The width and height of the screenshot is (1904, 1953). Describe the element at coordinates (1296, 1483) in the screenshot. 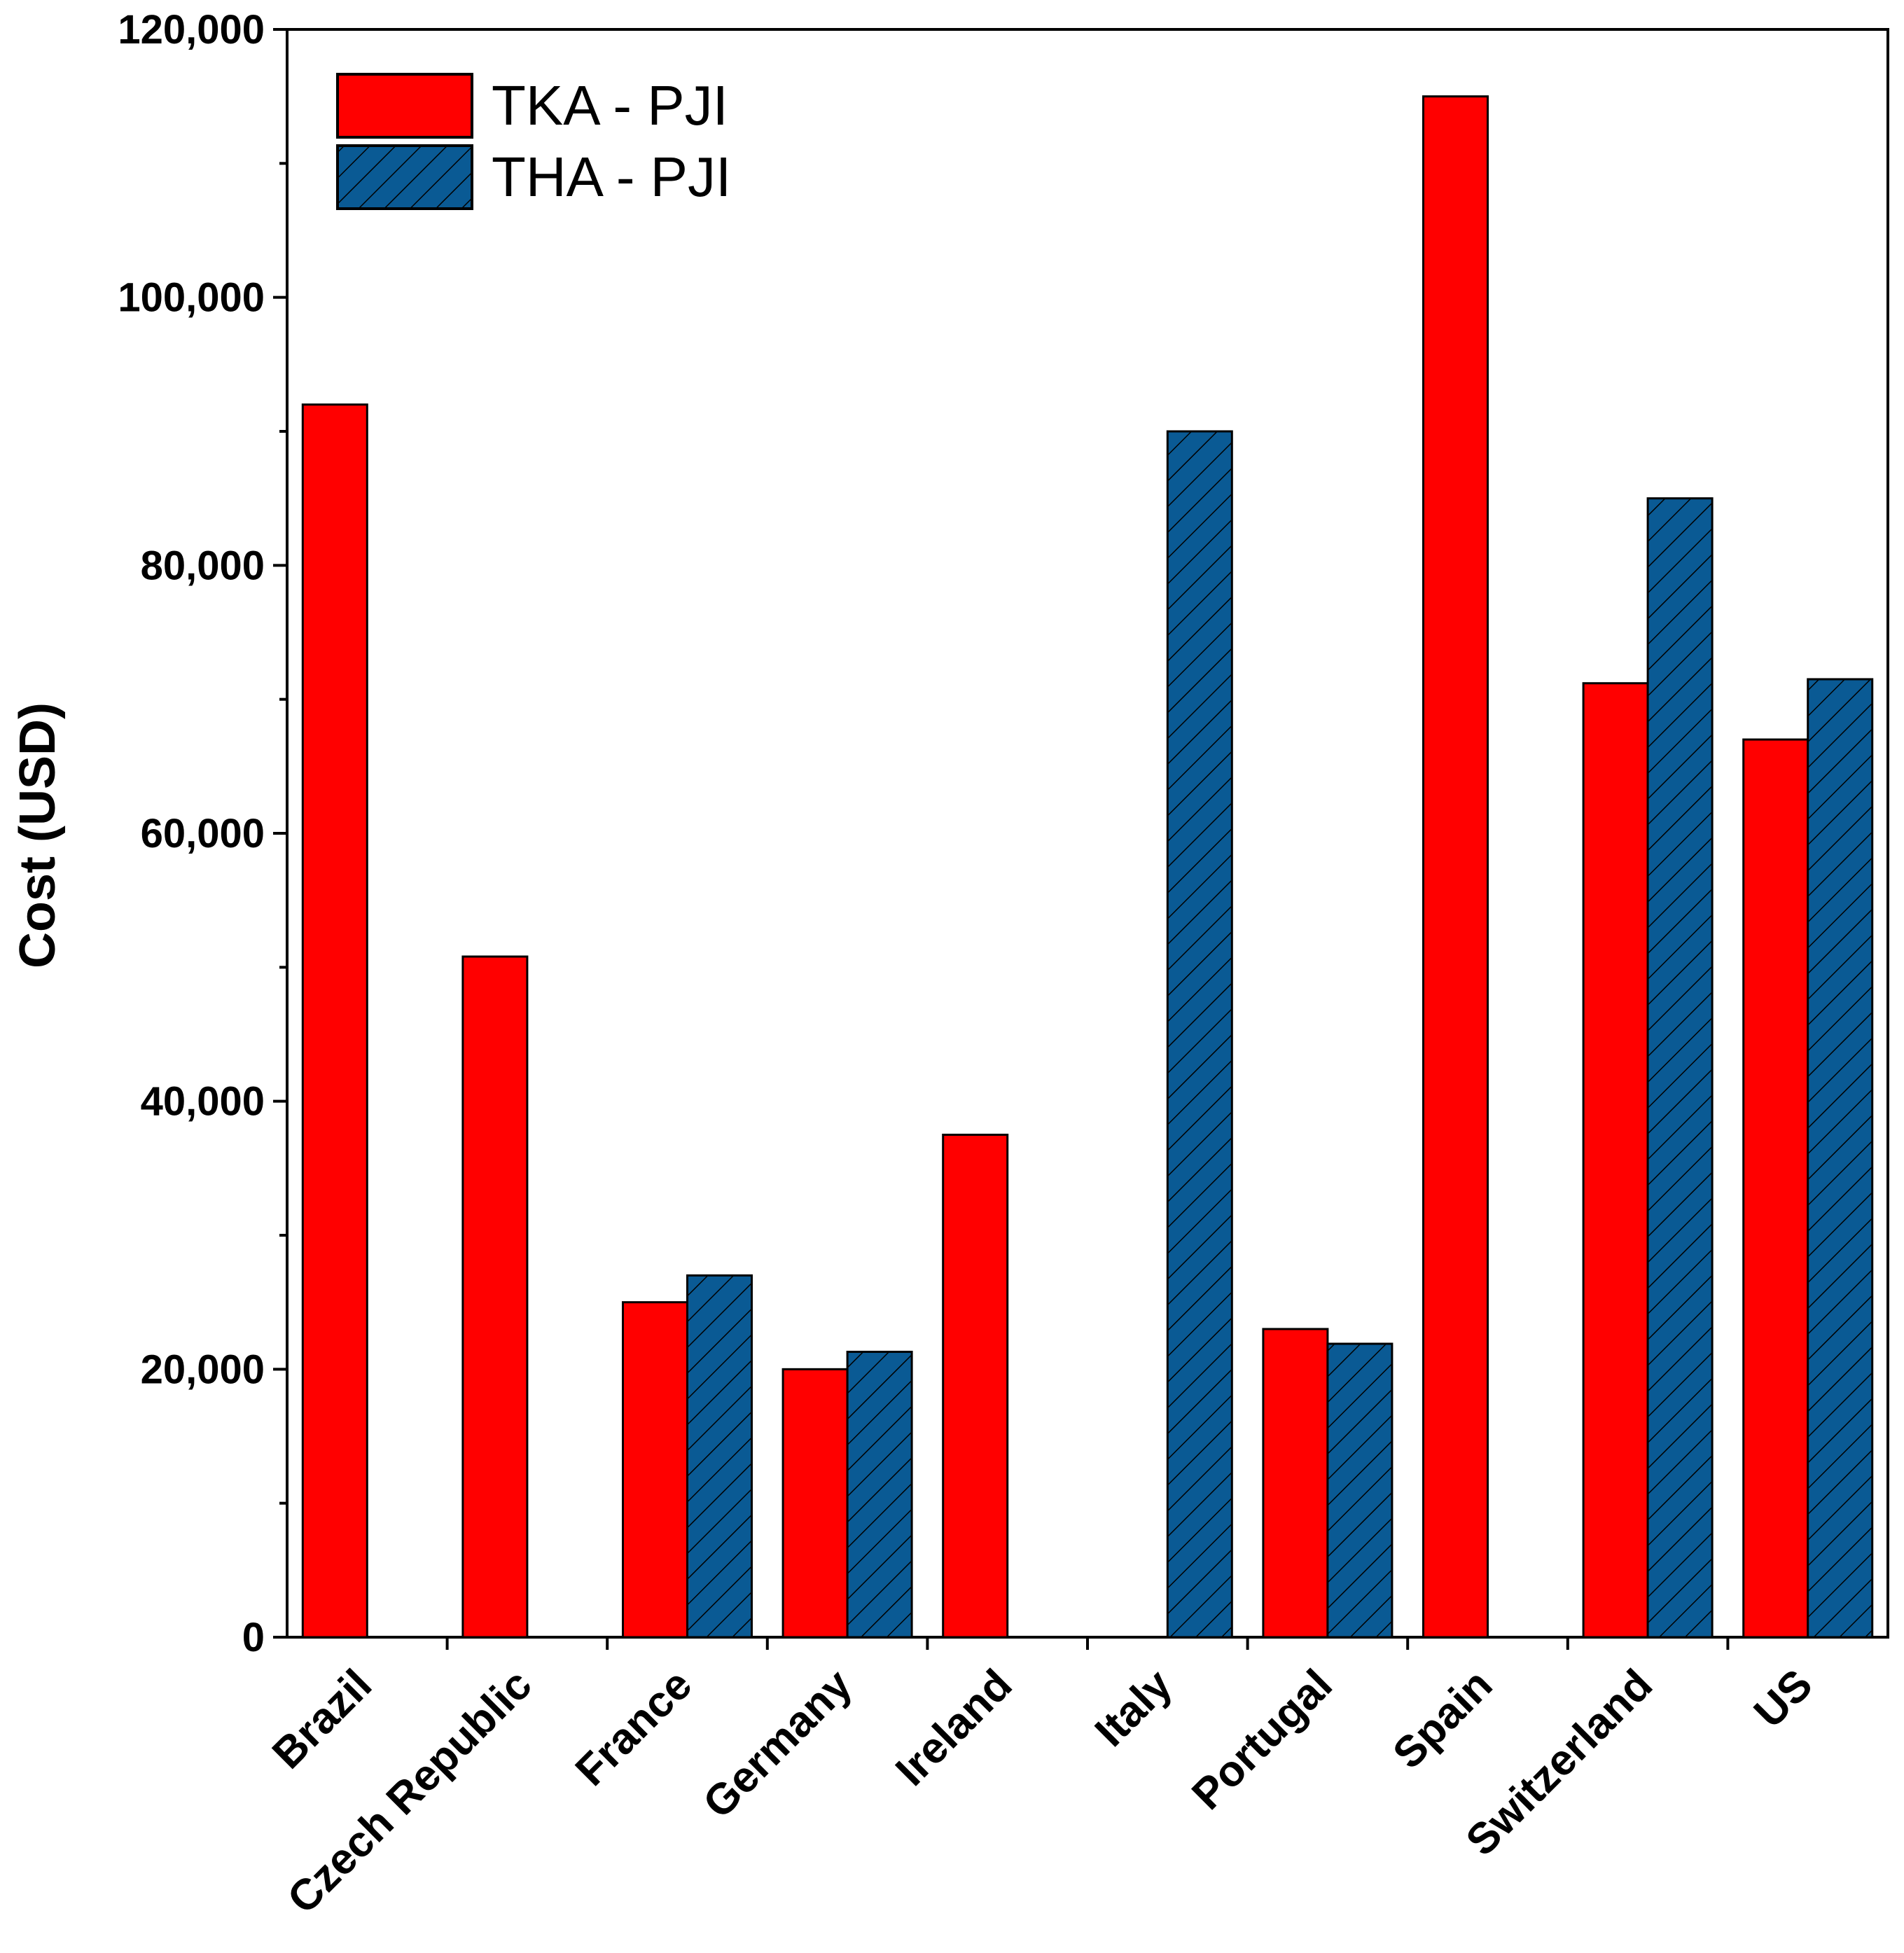

I see `bar-tka-portugal` at that location.